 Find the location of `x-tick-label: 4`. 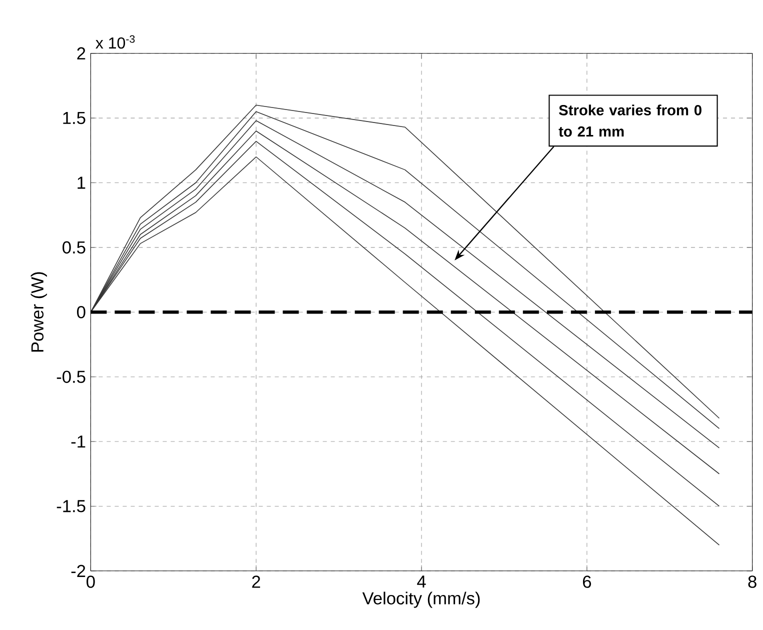

x-tick-label: 4 is located at coordinates (421, 582).